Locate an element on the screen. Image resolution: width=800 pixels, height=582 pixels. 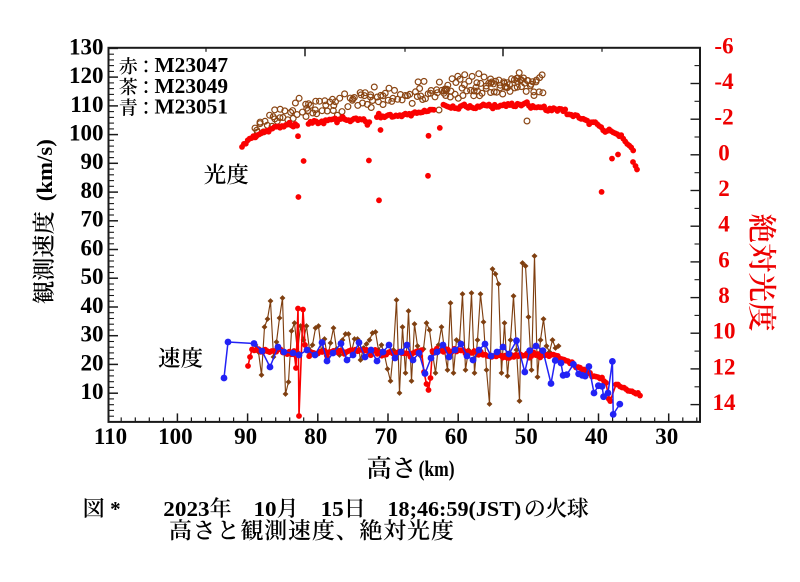
svg-text: 130 is located at coordinates (86, 46).